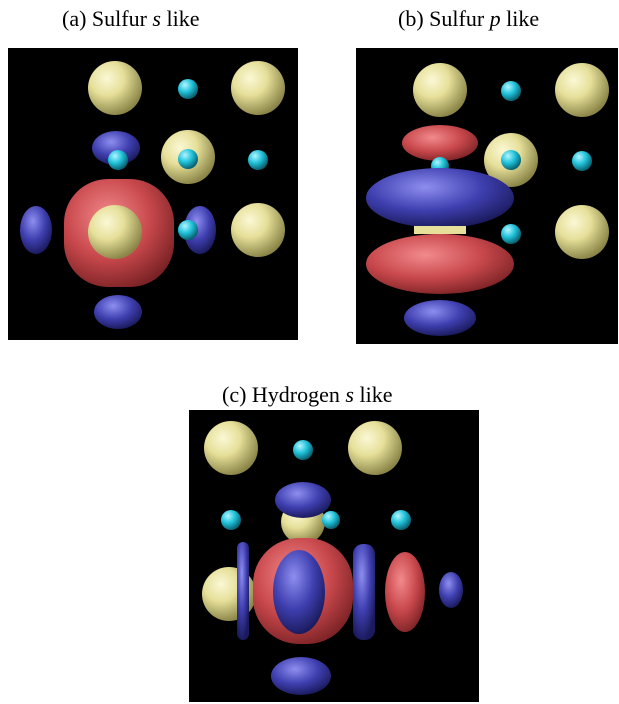 Image resolution: width=619 pixels, height=704 pixels. I want to click on caption-b: (b) Sulfur p like, so click(469, 18).